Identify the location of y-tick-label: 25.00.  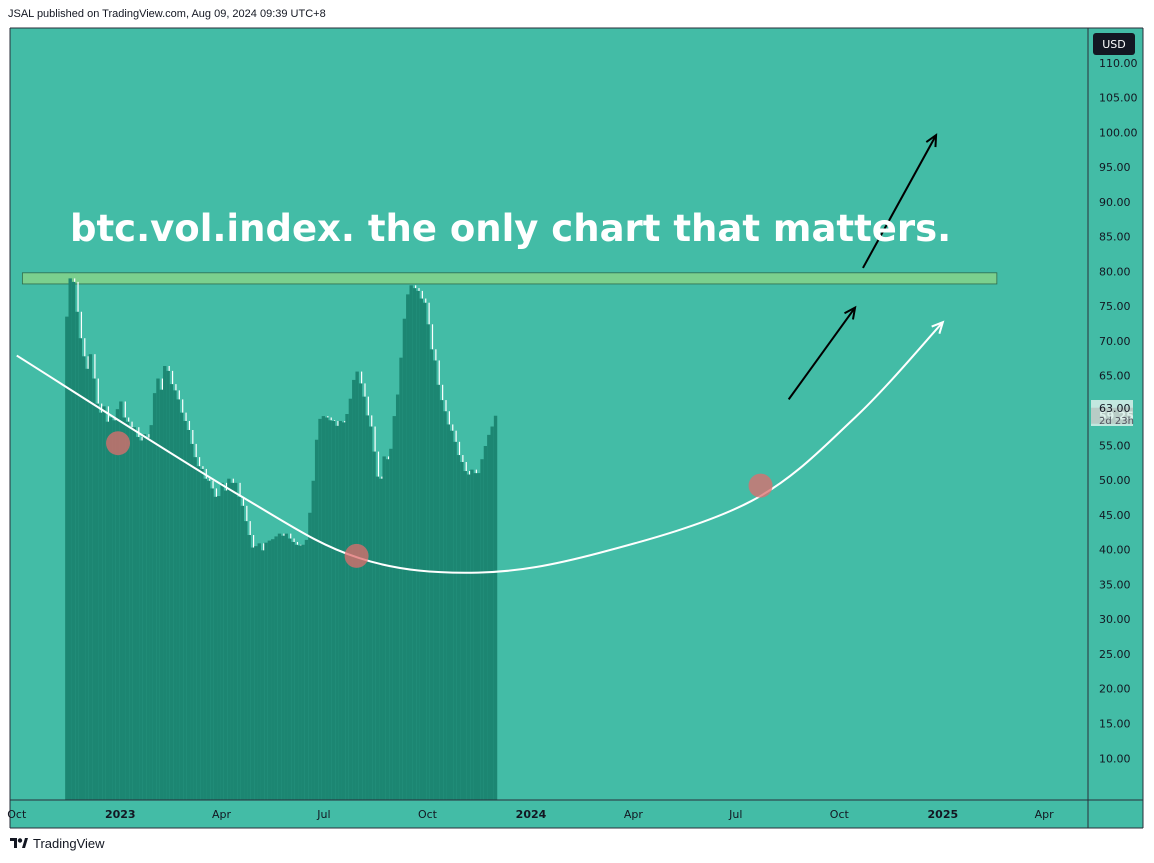
(1115, 654).